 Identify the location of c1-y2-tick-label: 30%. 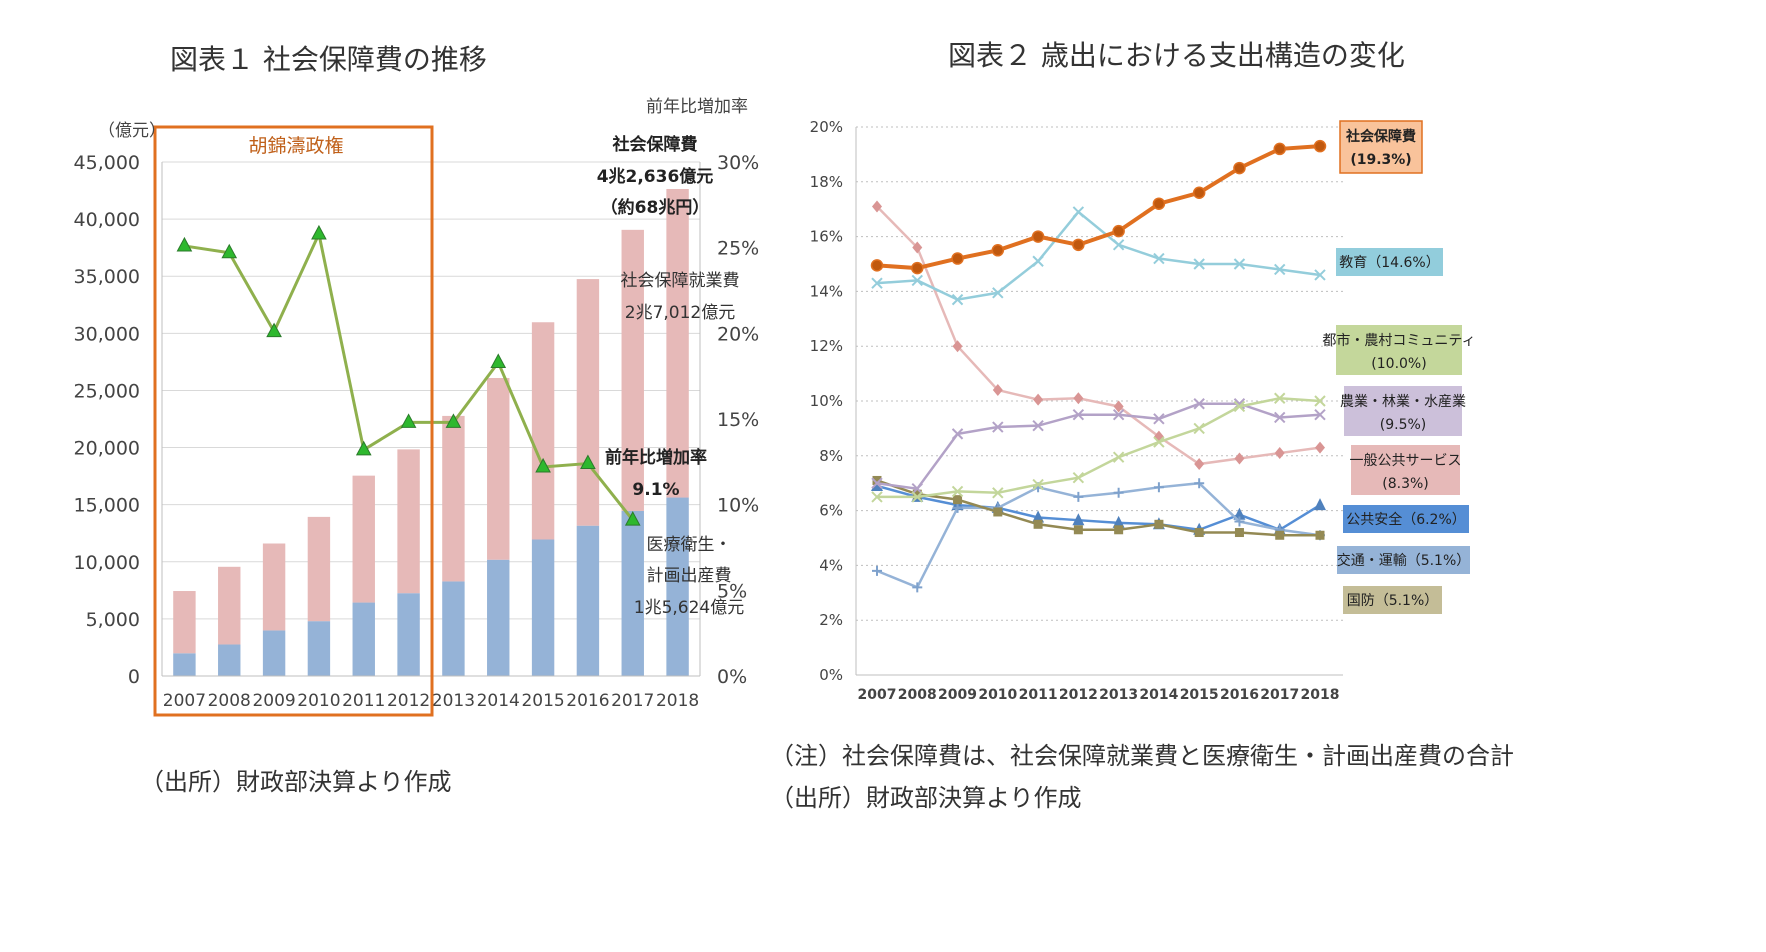
(738, 163).